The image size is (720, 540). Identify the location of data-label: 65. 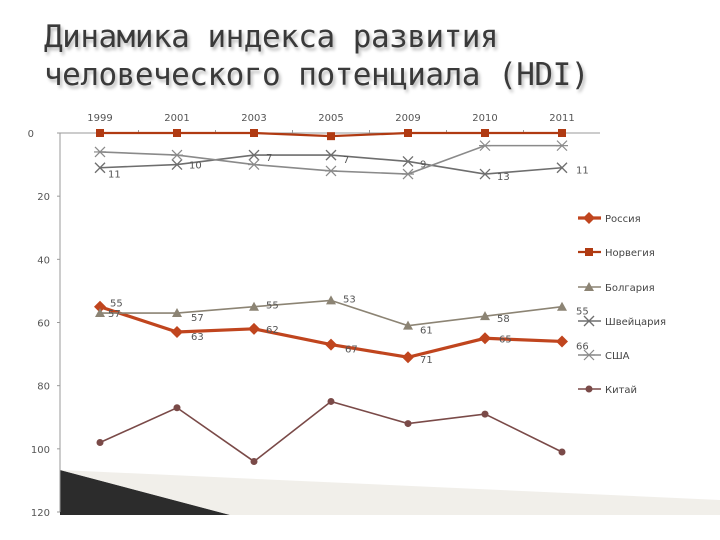
(505, 339).